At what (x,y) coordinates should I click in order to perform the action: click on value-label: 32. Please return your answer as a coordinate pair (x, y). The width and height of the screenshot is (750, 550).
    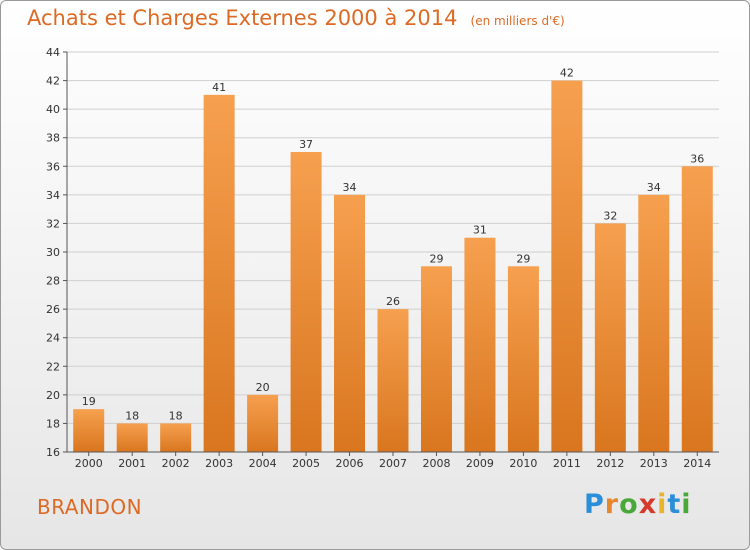
    Looking at the image, I should click on (610, 215).